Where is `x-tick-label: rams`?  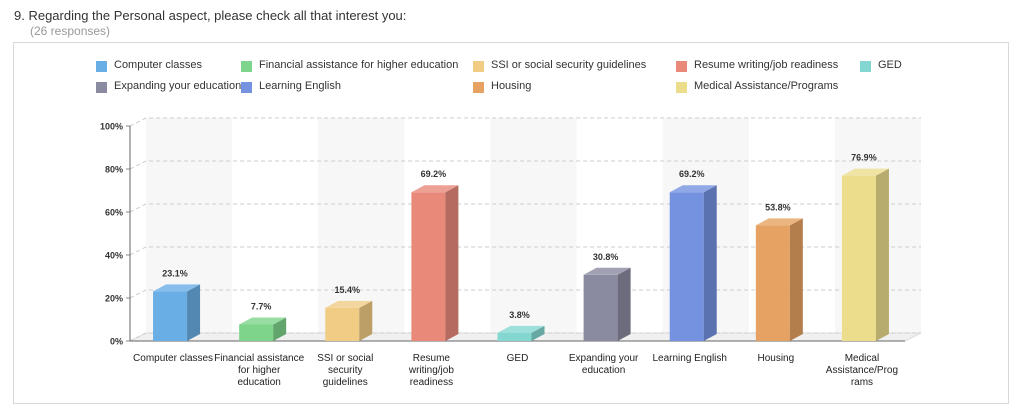 x-tick-label: rams is located at coordinates (862, 382).